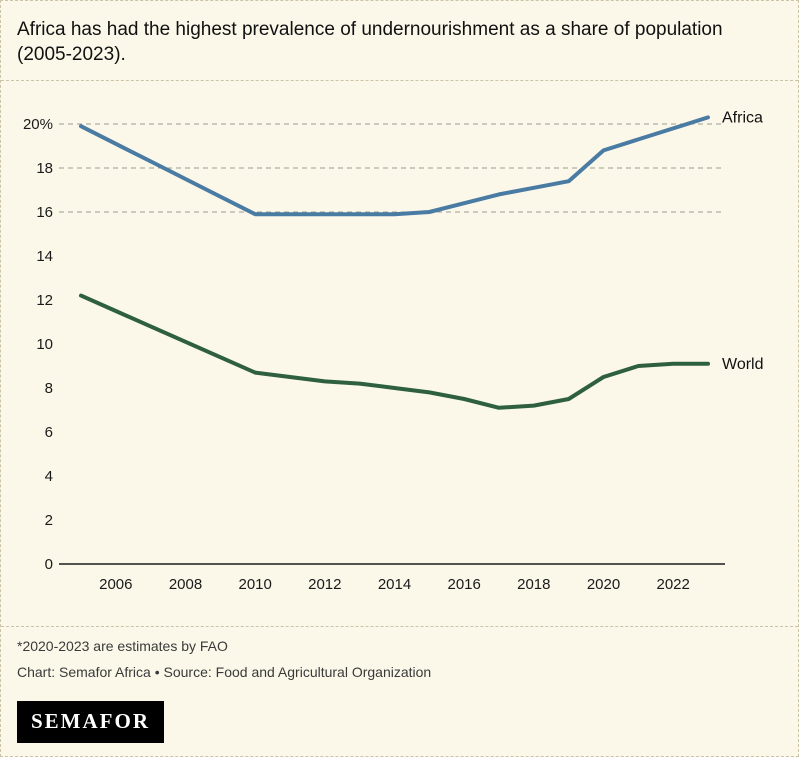 The height and width of the screenshot is (757, 799). I want to click on y-tick-label-4: 4, so click(49, 476).